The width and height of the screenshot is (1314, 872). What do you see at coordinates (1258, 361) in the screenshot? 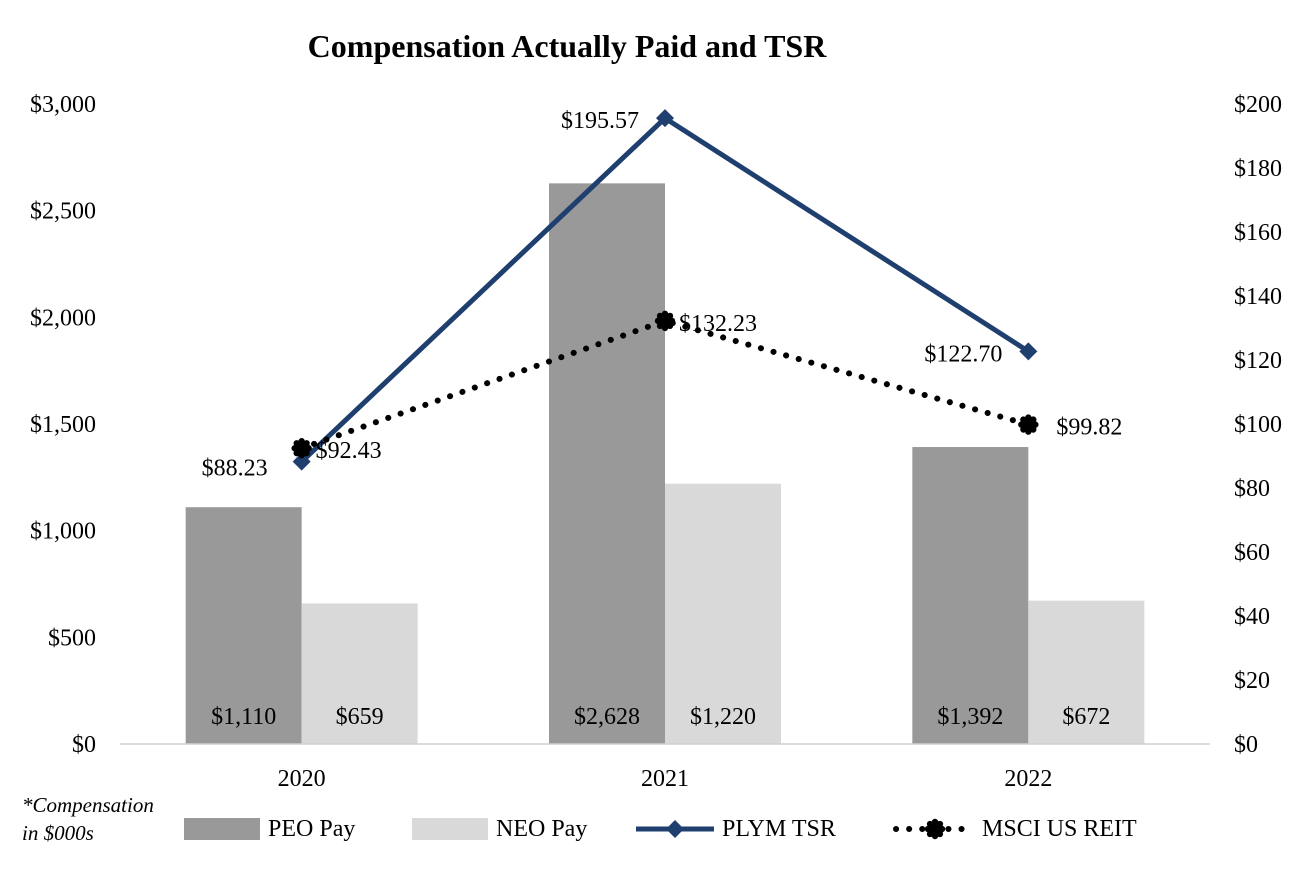
I see `right-axis-tick-label: $120` at bounding box center [1258, 361].